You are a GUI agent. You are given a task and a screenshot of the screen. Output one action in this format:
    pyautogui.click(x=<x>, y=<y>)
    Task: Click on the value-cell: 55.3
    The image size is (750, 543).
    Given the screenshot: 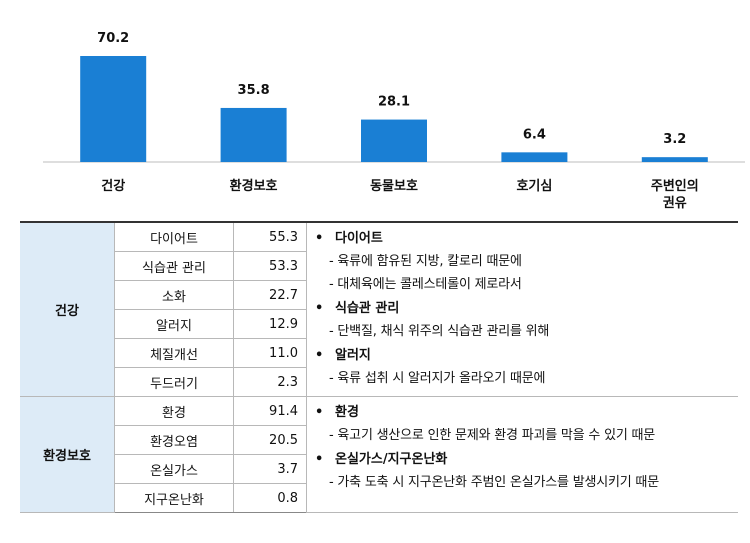 What is the action you would take?
    pyautogui.click(x=270, y=236)
    